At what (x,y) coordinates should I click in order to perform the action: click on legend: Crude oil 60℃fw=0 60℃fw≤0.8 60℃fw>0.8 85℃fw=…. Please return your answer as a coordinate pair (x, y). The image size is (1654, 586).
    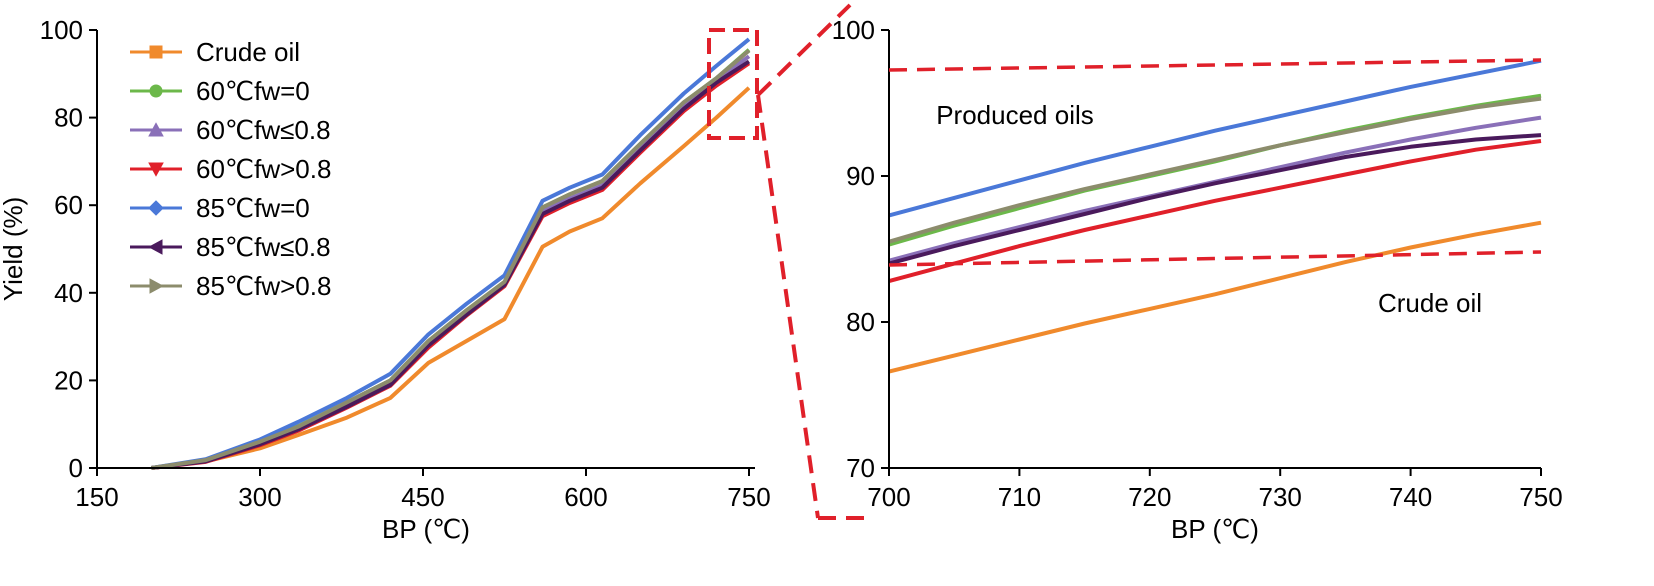
    Looking at the image, I should click on (230, 169).